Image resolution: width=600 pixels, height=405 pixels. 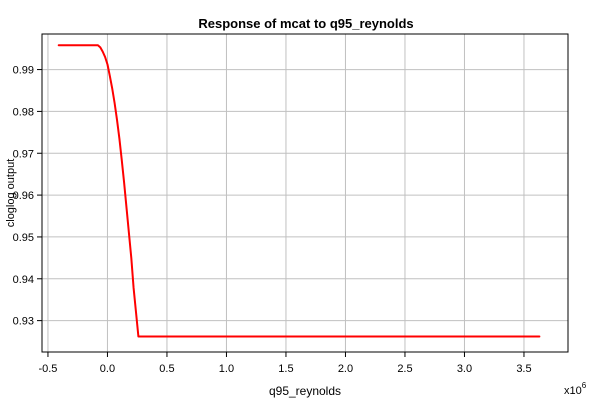 What do you see at coordinates (11, 193) in the screenshot?
I see `y-axis-label: cloglog output` at bounding box center [11, 193].